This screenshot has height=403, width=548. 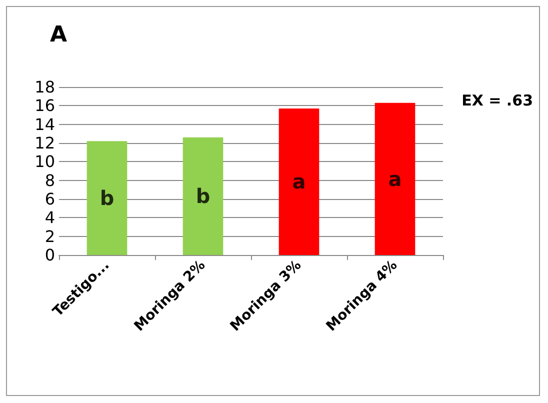 I want to click on y-tick-label: 18, so click(x=44, y=87).